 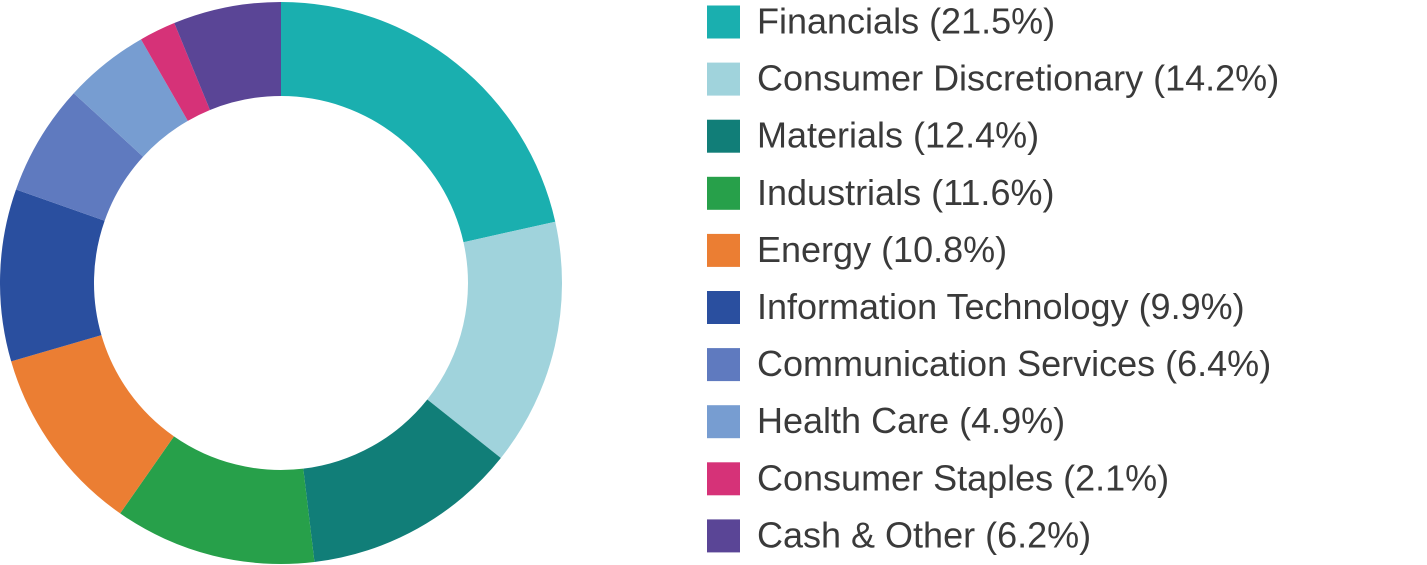 What do you see at coordinates (911, 420) in the screenshot?
I see `legend-label: Health Care (4.9%)` at bounding box center [911, 420].